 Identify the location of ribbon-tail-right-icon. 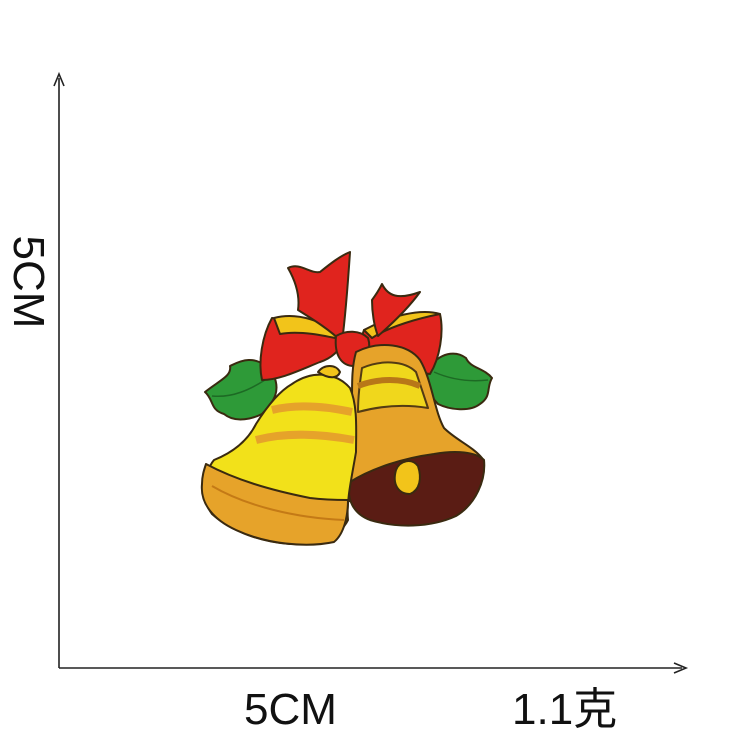
(396, 310).